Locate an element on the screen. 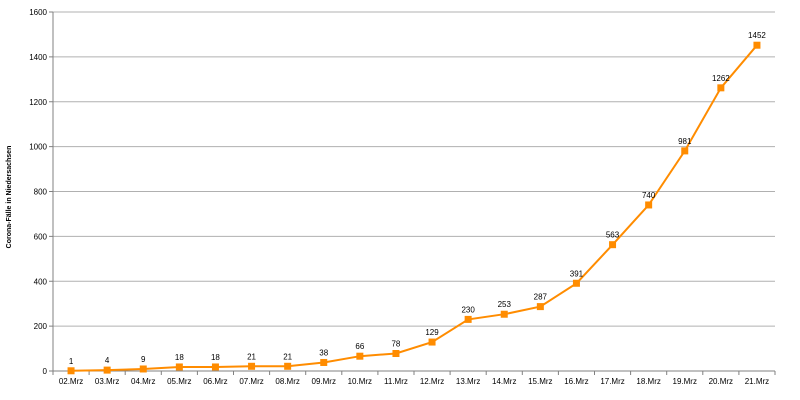  y-tick-label: 0 is located at coordinates (45, 371).